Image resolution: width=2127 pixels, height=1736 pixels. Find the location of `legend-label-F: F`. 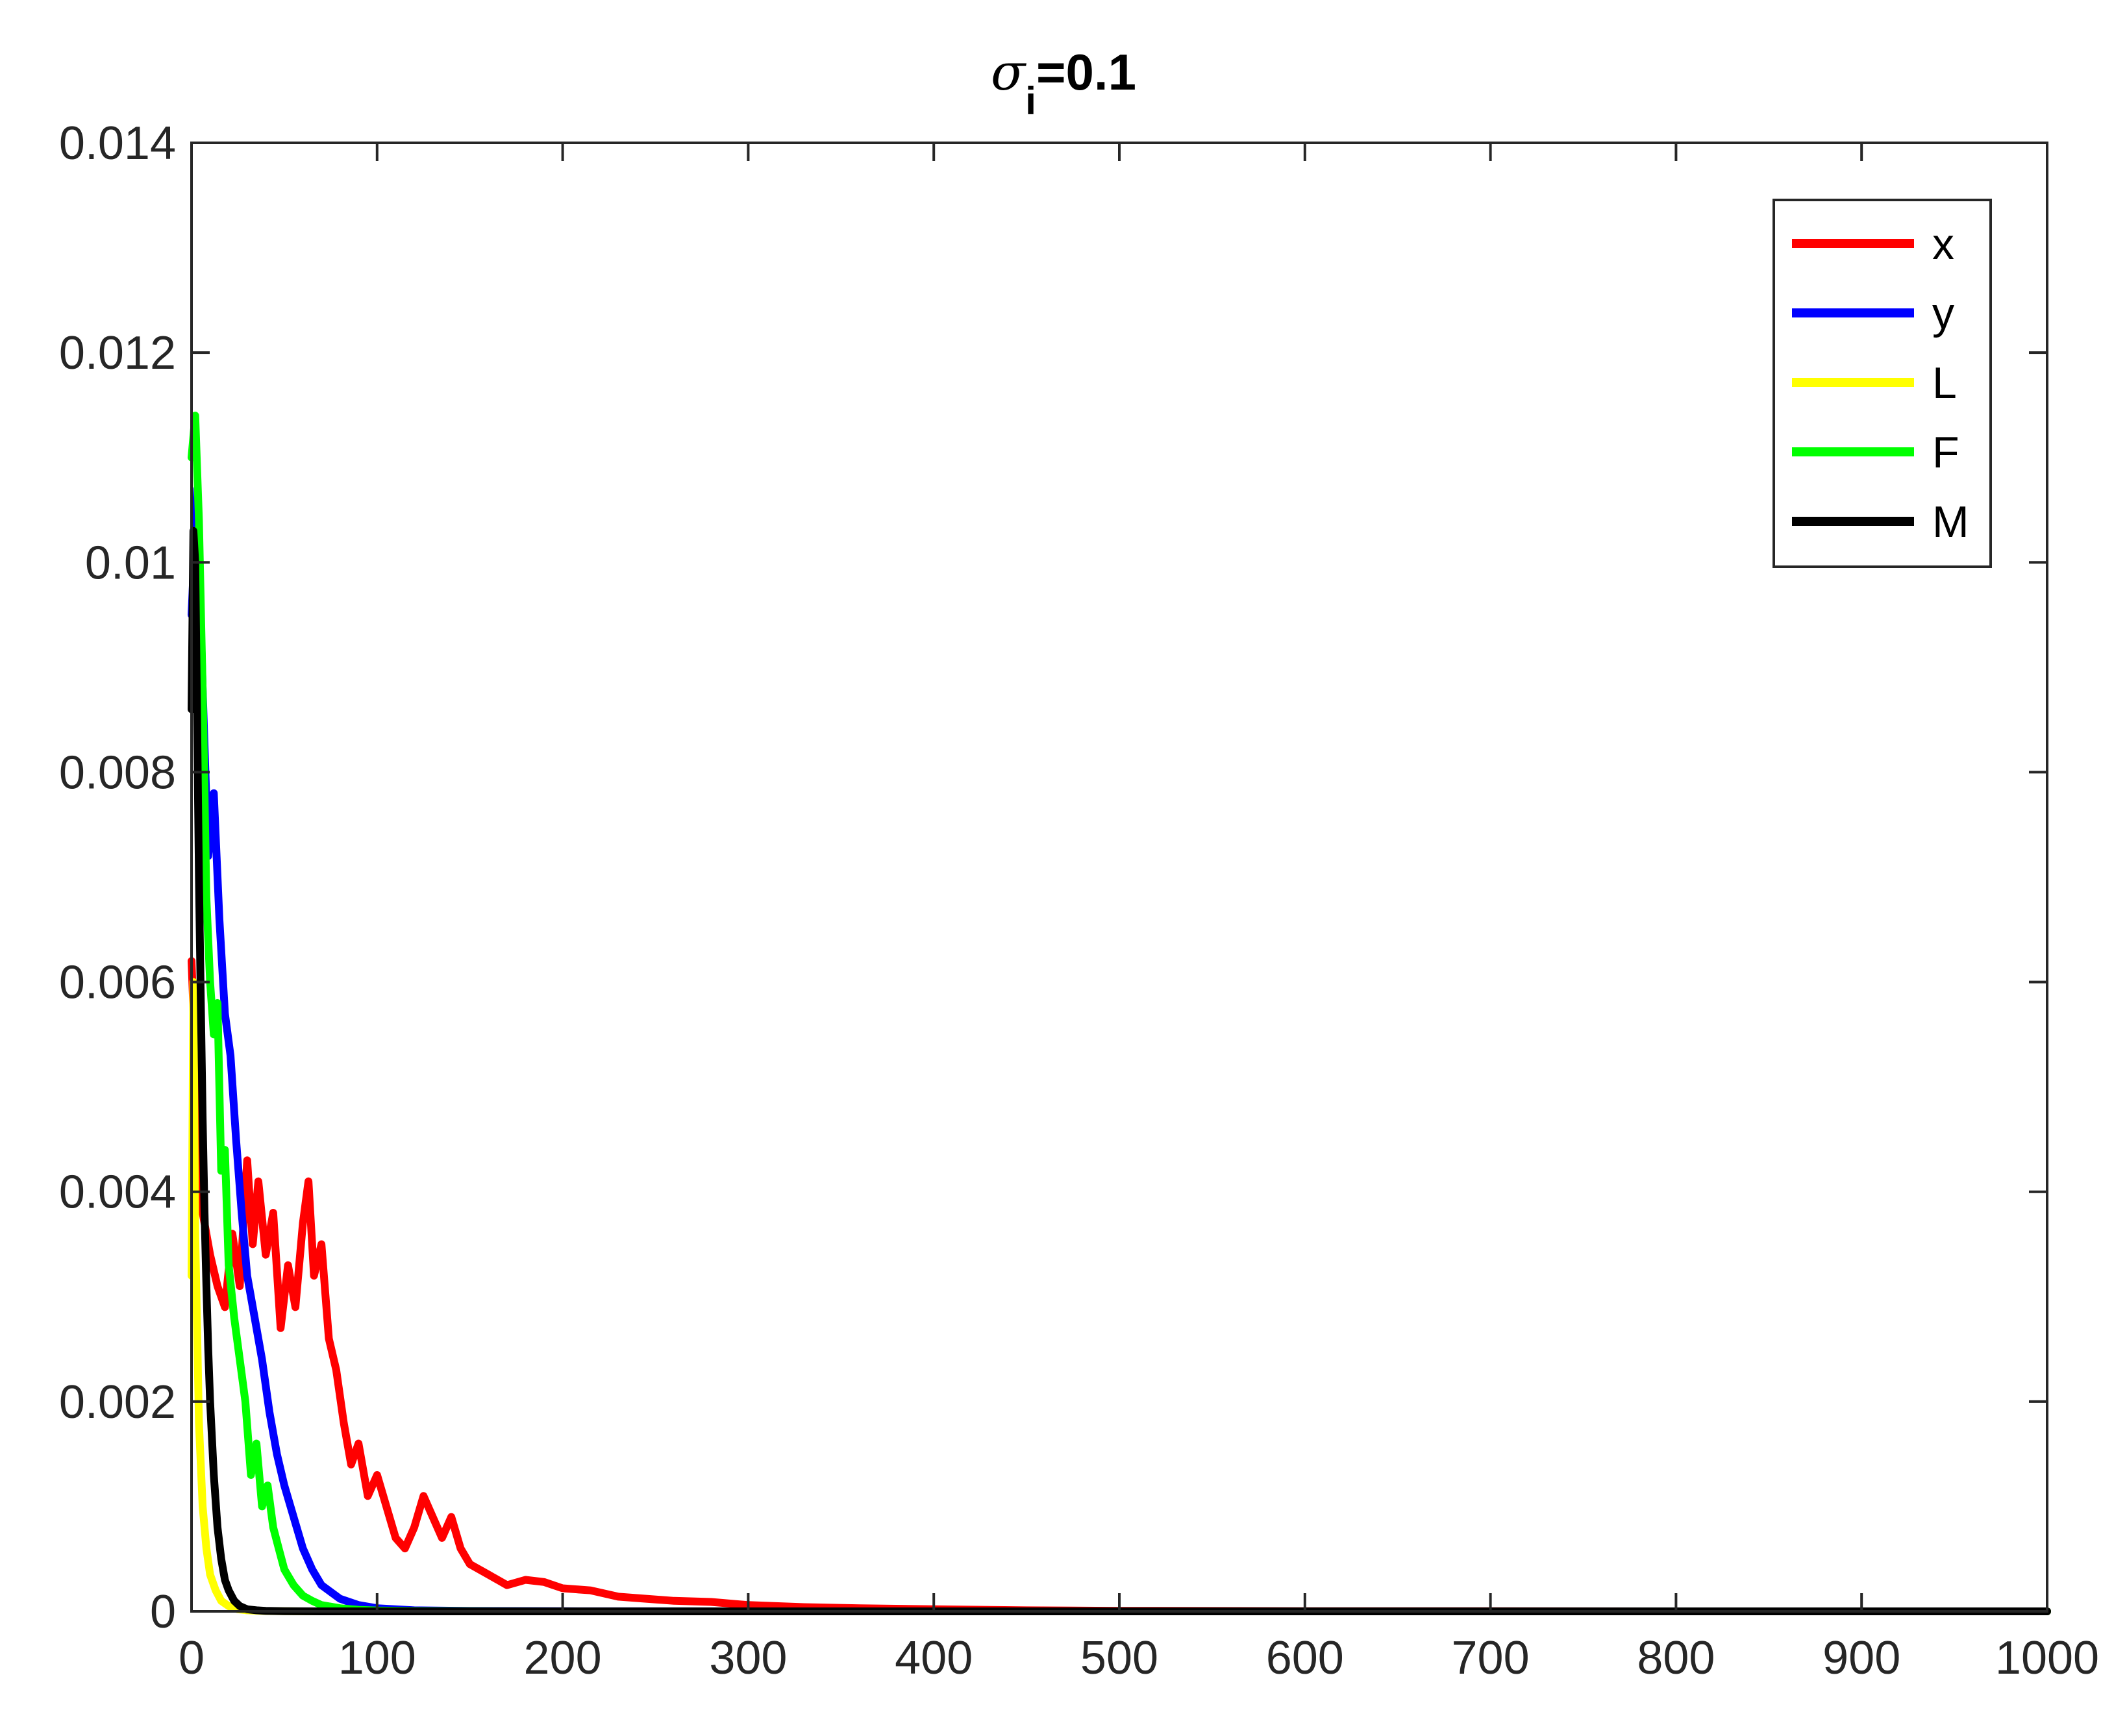

legend-label-F: F is located at coordinates (1946, 452).